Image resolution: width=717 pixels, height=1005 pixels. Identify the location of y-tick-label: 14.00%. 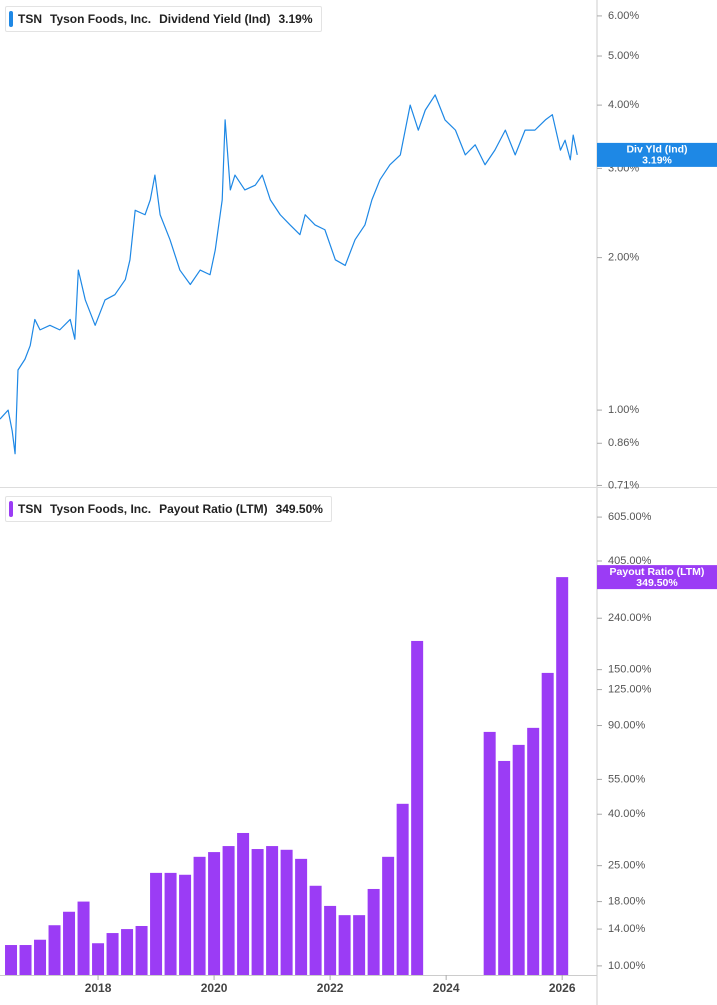
(627, 929).